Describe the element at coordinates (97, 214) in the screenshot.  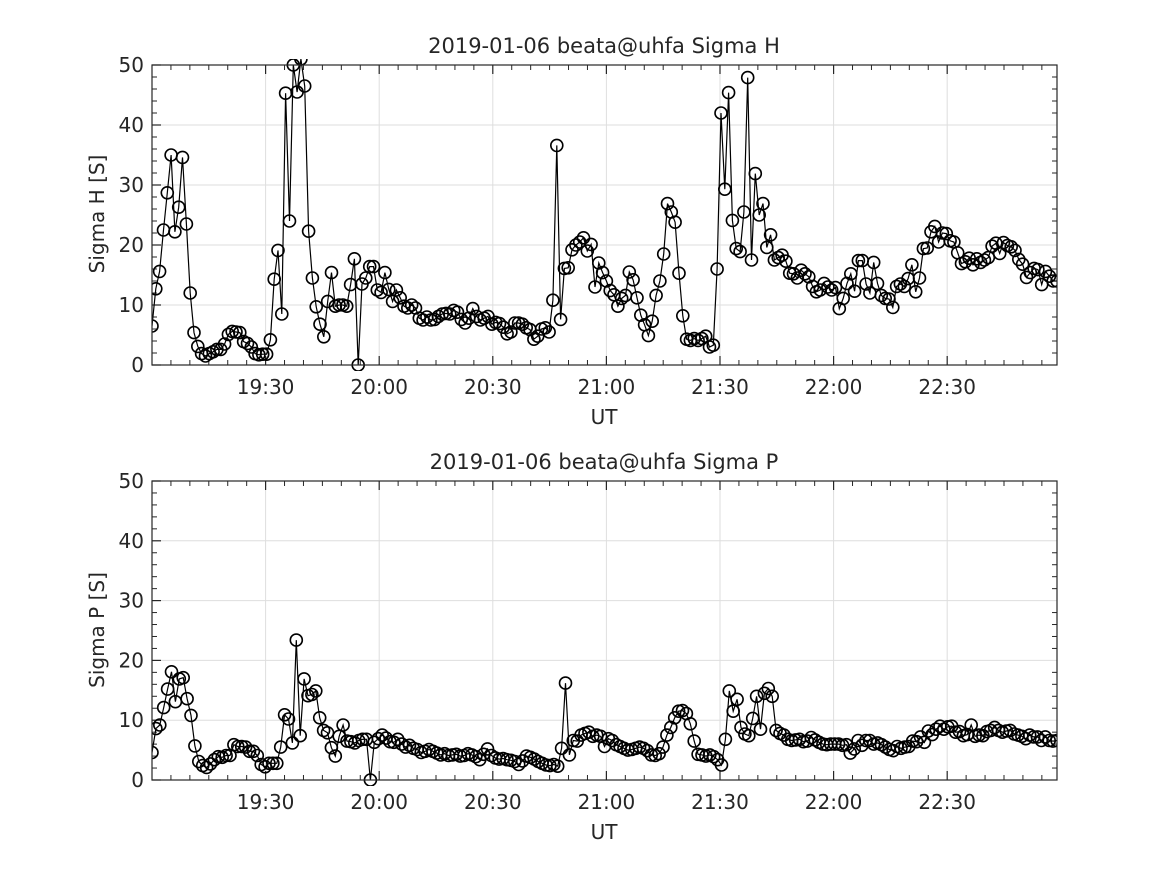
I see `sigma-h-y-axis-label: Sigma H [S]` at that location.